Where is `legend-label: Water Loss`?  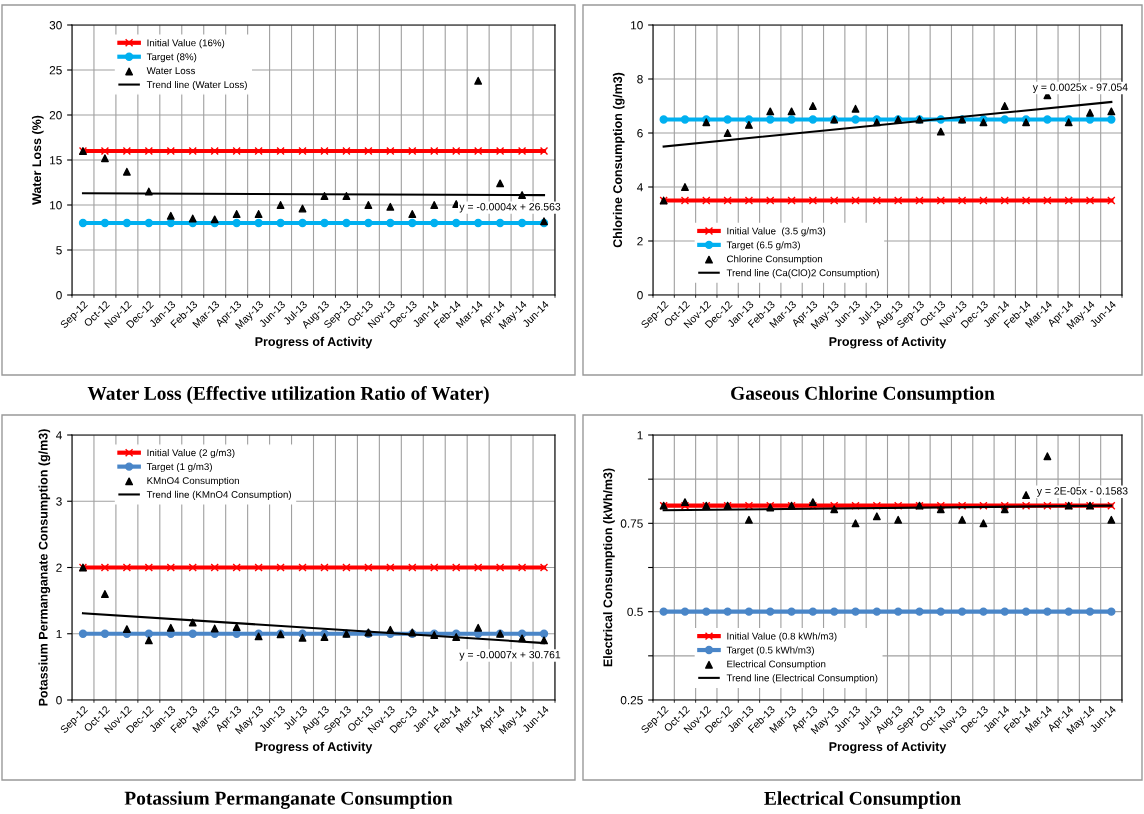
legend-label: Water Loss is located at coordinates (171, 71).